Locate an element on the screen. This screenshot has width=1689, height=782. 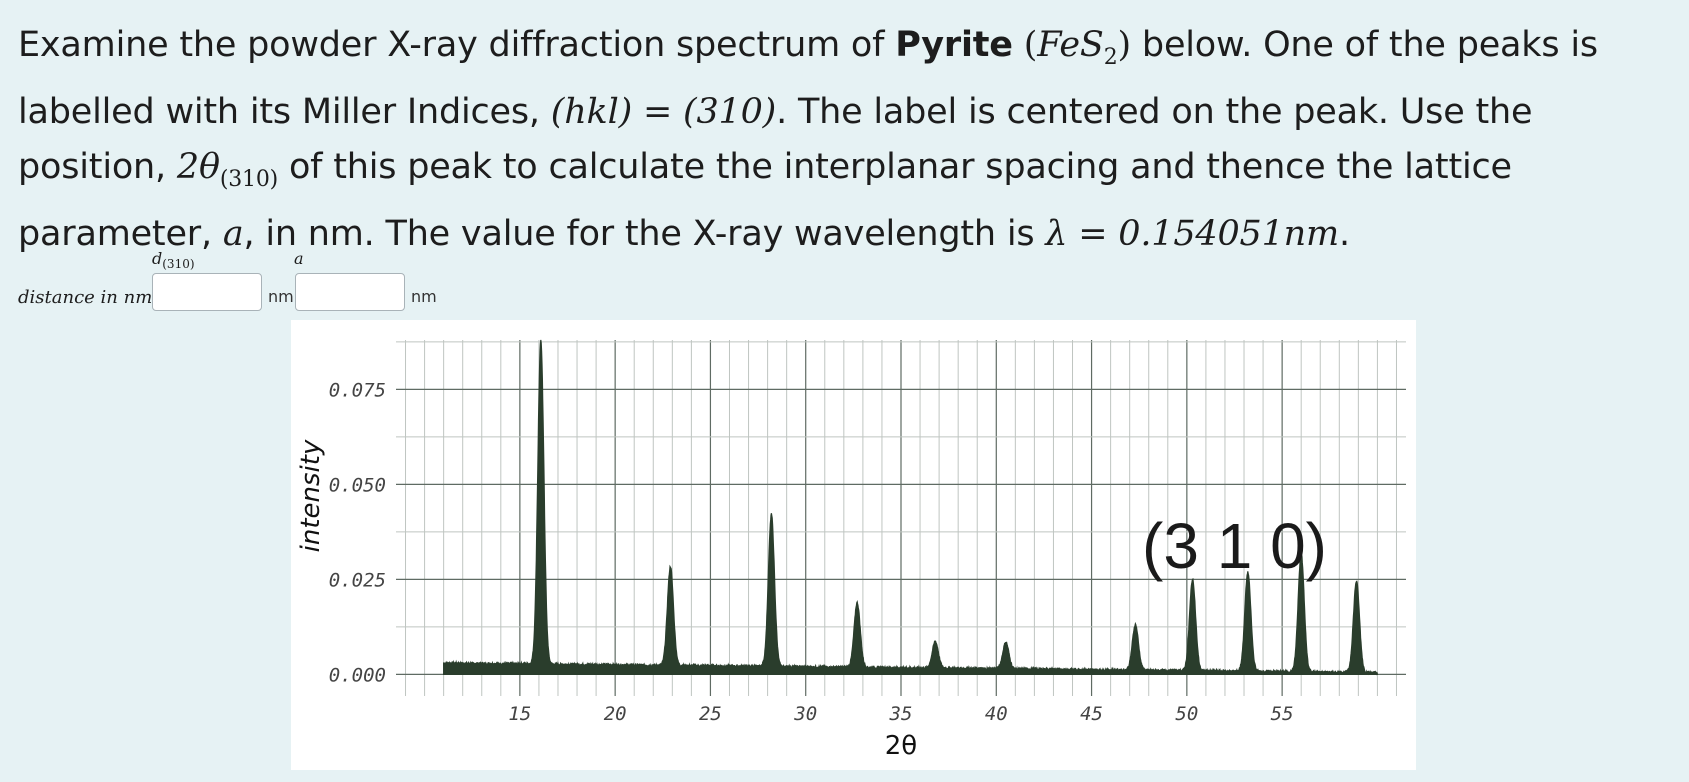
lattice-parameter-symbol: a is located at coordinates (233, 234).